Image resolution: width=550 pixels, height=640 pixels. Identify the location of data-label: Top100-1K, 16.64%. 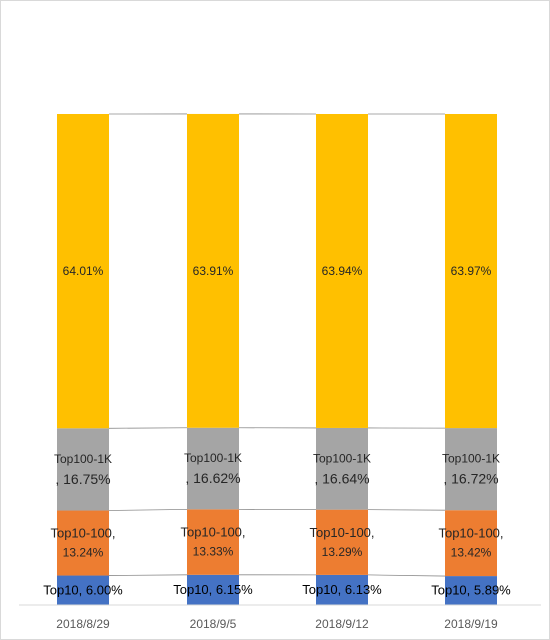
(342, 468).